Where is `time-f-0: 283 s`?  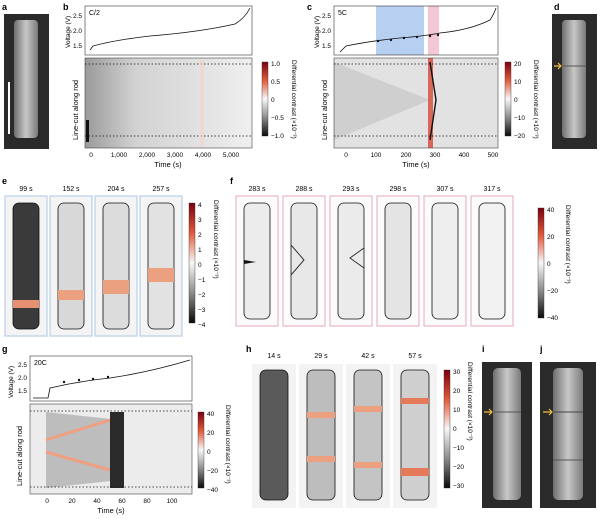
time-f-0: 283 s is located at coordinates (257, 189).